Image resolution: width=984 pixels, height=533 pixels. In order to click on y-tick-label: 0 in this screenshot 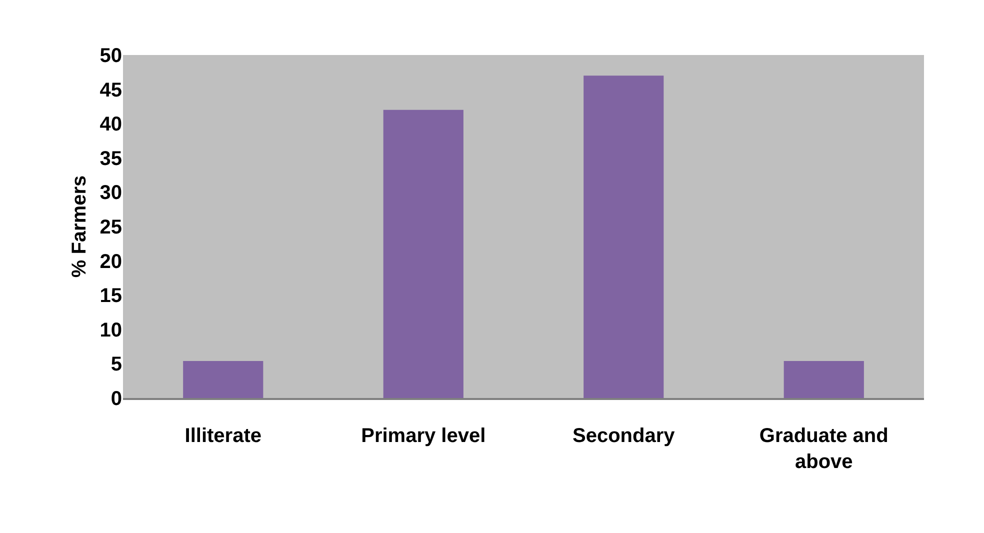, I will do `click(116, 399)`.